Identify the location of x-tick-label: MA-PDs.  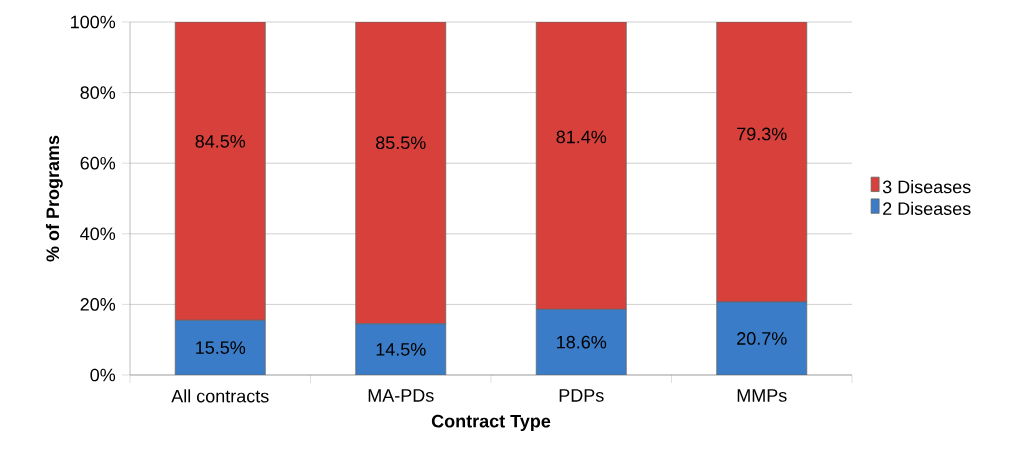
(401, 395).